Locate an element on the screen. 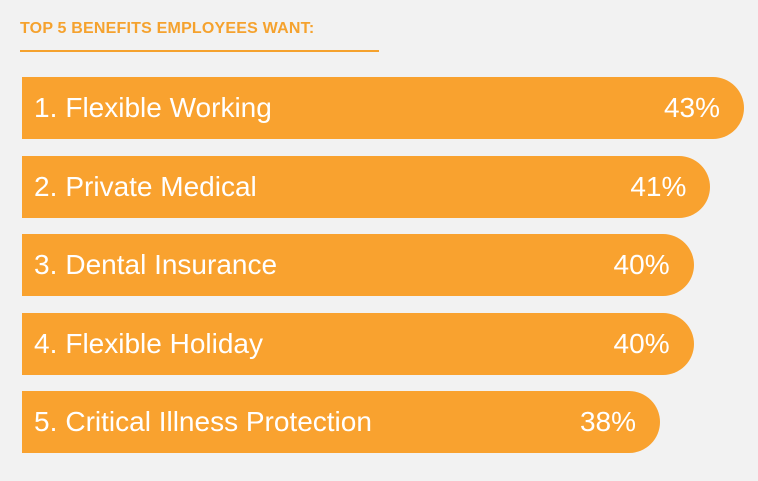 This screenshot has height=481, width=758. bar-value-label: 41% is located at coordinates (658, 186).